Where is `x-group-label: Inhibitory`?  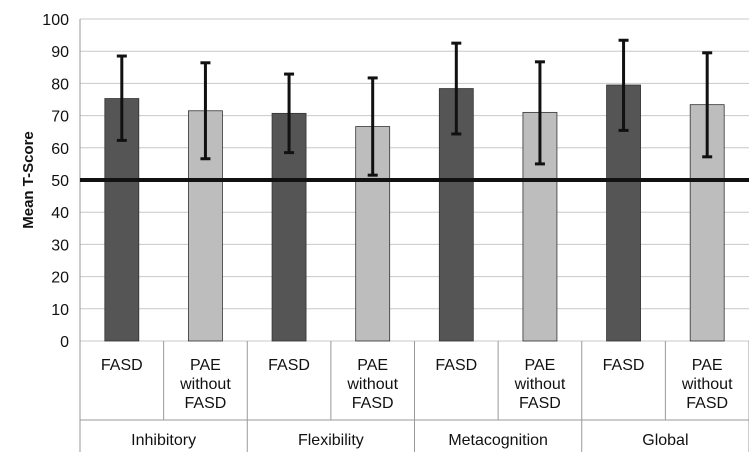 x-group-label: Inhibitory is located at coordinates (163, 440).